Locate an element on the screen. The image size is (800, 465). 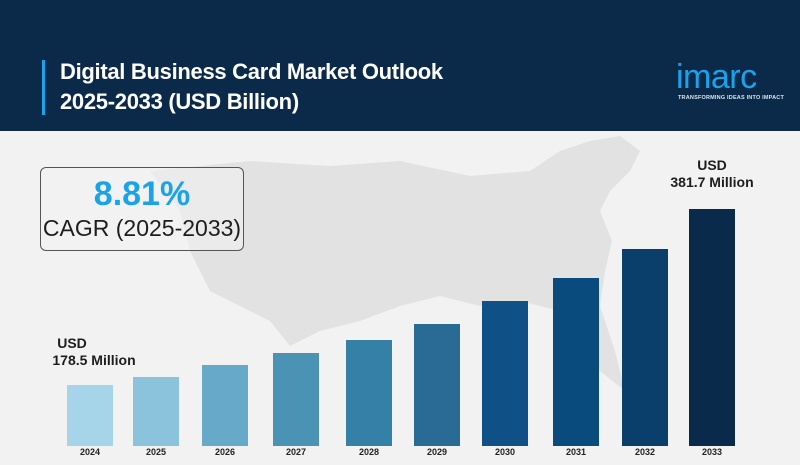
x-tick-label: 2031 is located at coordinates (576, 452).